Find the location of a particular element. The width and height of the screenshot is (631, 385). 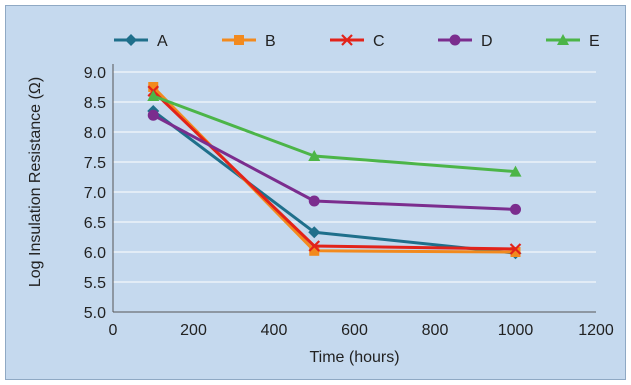

legend-label: B is located at coordinates (270, 41).